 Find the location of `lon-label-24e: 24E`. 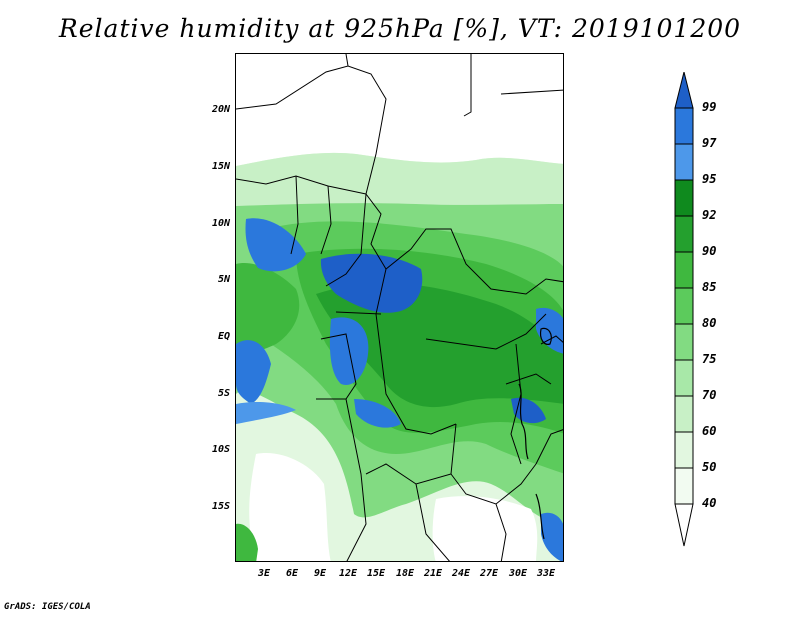

lon-label-24e: 24E is located at coordinates (461, 573).